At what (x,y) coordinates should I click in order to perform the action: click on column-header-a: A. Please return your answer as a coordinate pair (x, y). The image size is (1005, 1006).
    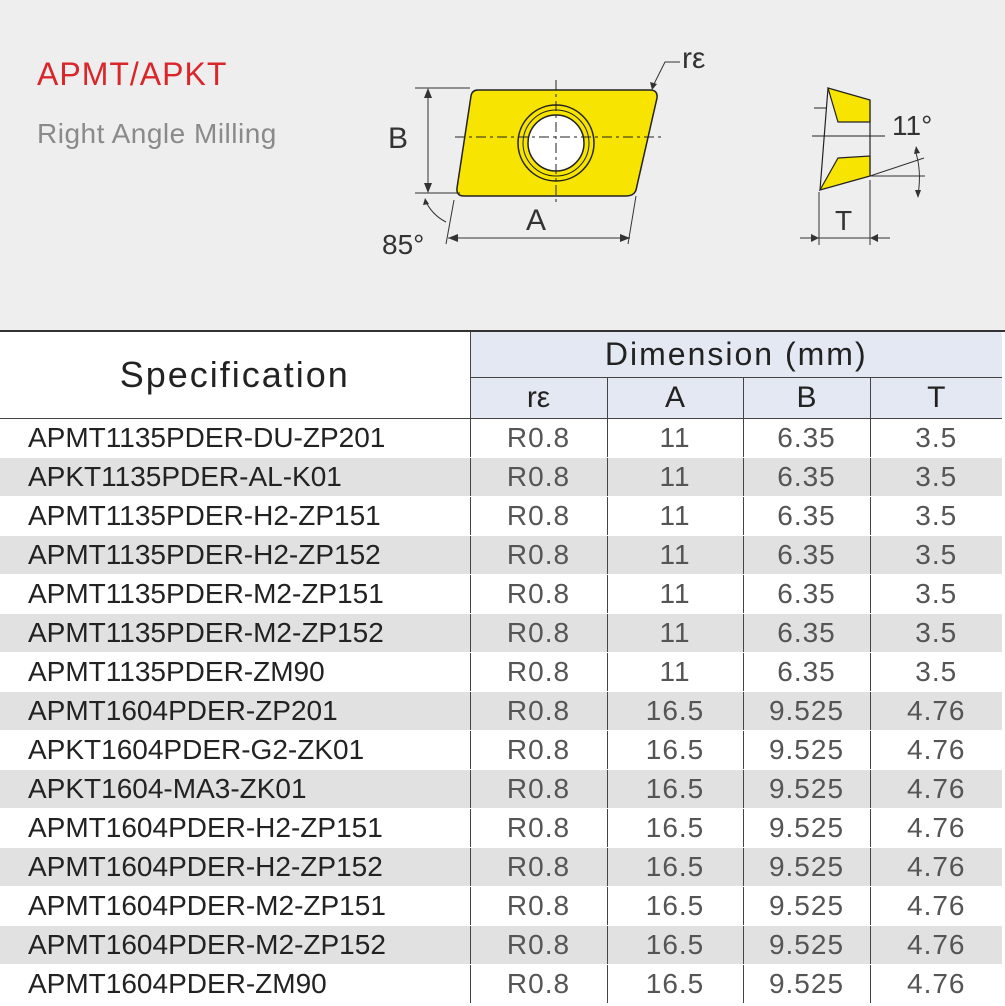
    Looking at the image, I should click on (675, 398).